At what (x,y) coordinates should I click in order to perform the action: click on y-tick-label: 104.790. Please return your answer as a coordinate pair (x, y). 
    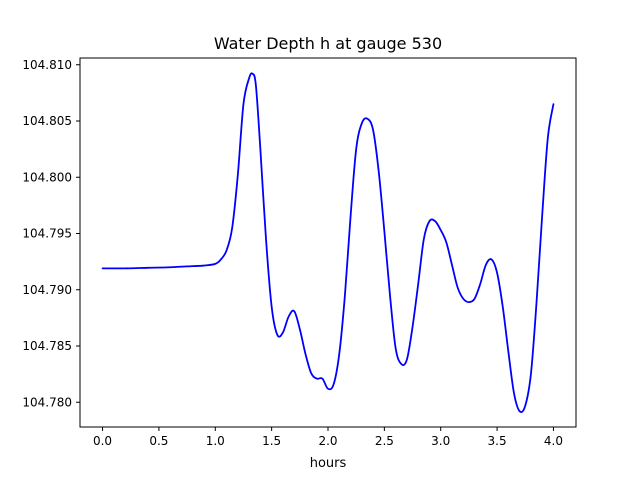
    Looking at the image, I should click on (47, 290).